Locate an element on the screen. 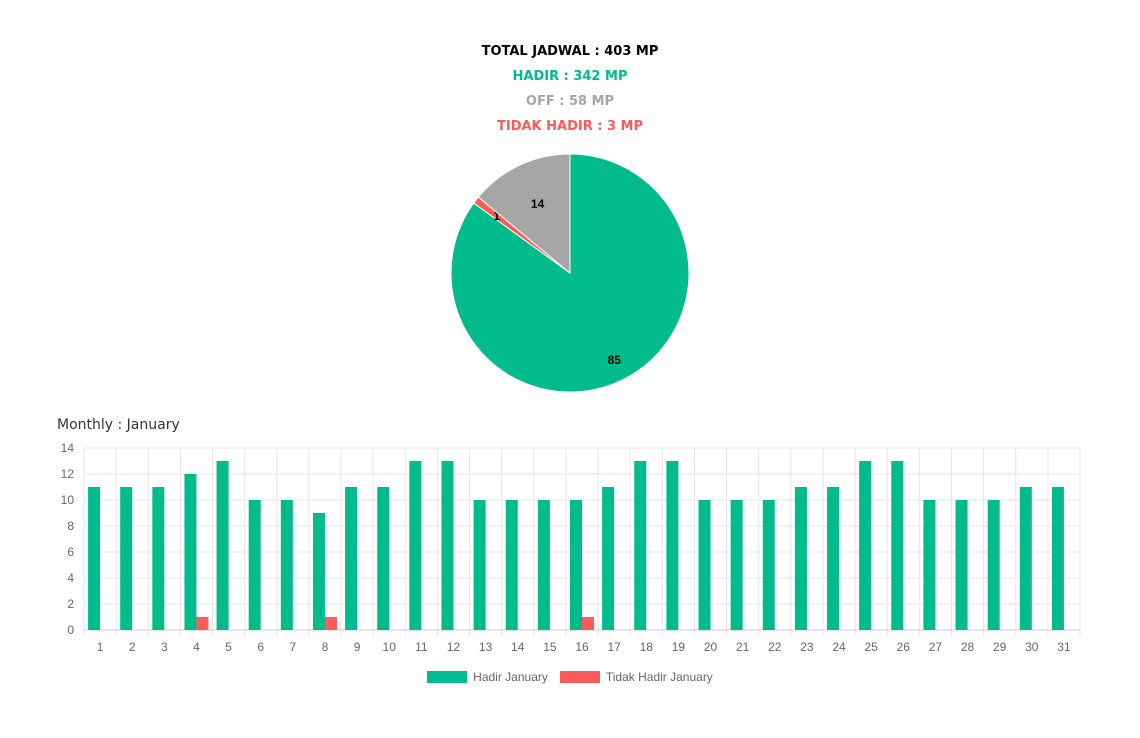 Image resolution: width=1140 pixels, height=738 pixels. x-tick-label: 7 is located at coordinates (292, 647).